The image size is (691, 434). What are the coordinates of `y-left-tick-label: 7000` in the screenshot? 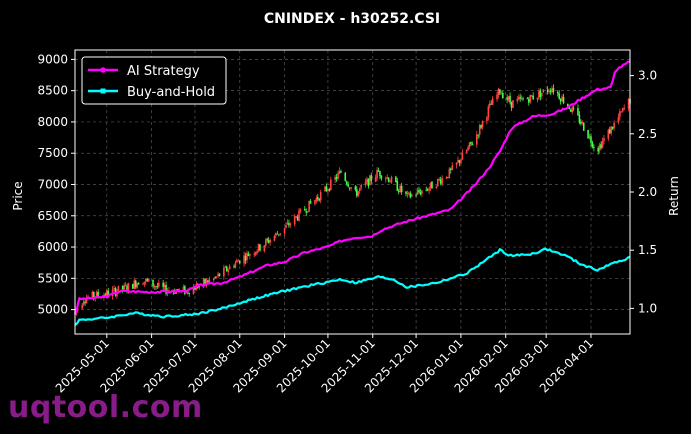 It's located at (52, 184).